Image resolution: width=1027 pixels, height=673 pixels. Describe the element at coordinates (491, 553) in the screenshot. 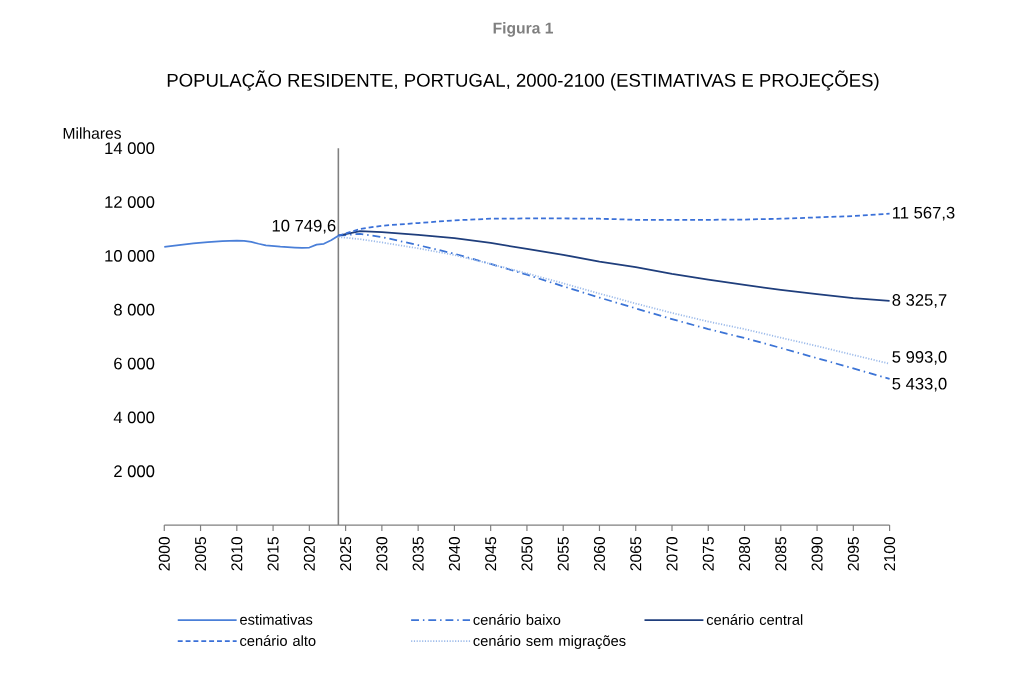

I see `x-tick-label: 2045` at that location.